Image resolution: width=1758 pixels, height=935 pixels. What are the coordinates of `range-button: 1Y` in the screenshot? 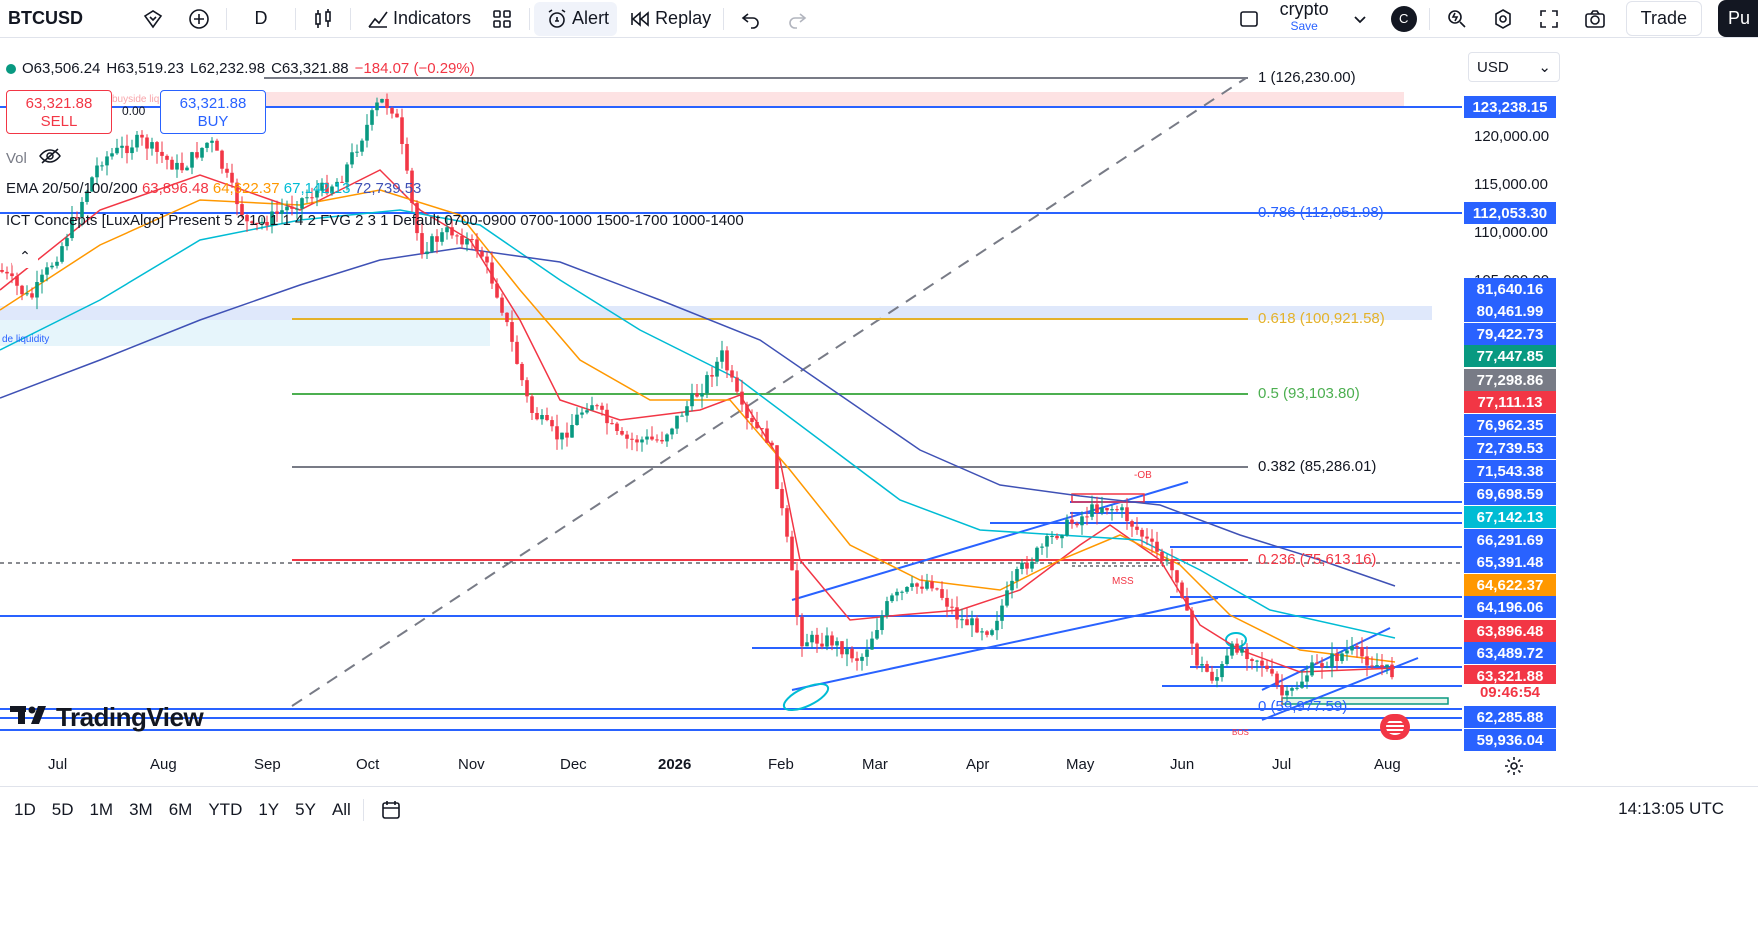 It's located at (269, 809).